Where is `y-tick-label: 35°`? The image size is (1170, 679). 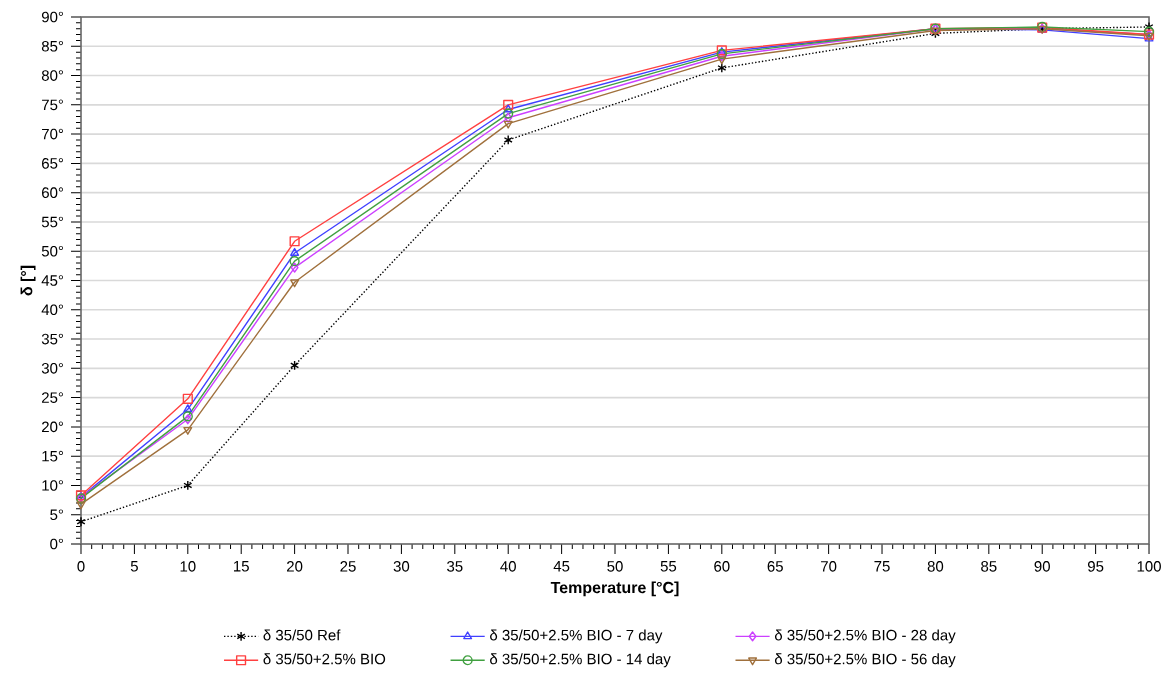
y-tick-label: 35° is located at coordinates (52, 339).